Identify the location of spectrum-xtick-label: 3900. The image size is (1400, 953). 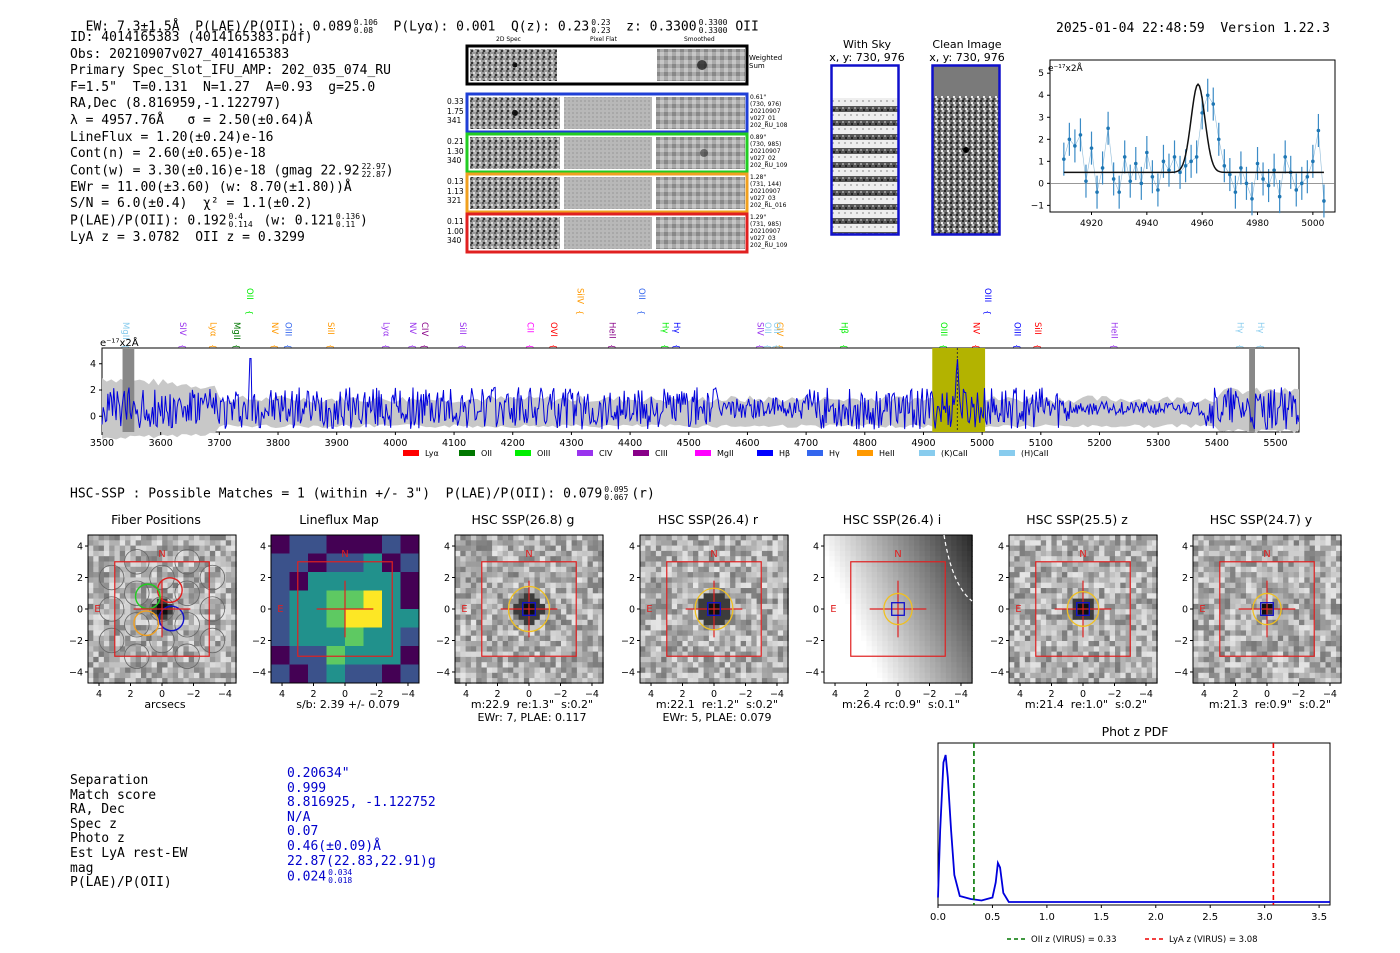
(337, 443).